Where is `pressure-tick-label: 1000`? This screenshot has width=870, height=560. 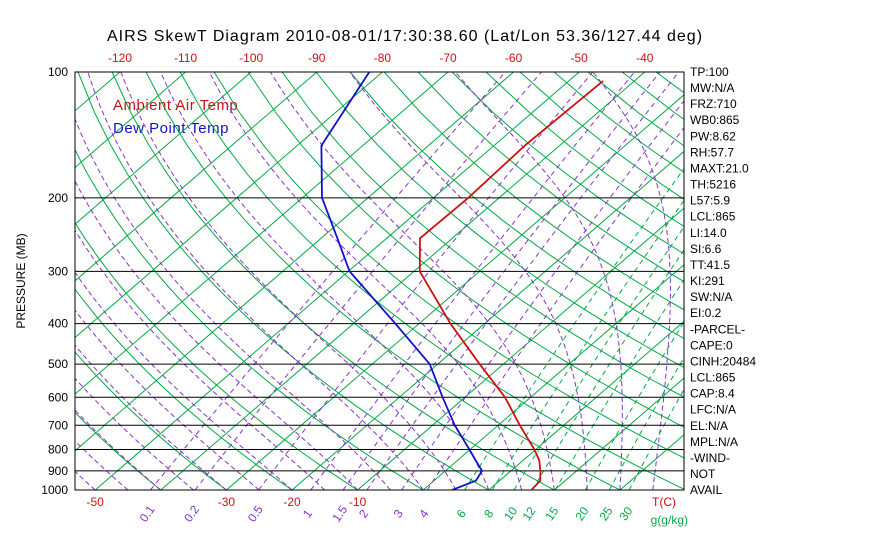 pressure-tick-label: 1000 is located at coordinates (54, 490).